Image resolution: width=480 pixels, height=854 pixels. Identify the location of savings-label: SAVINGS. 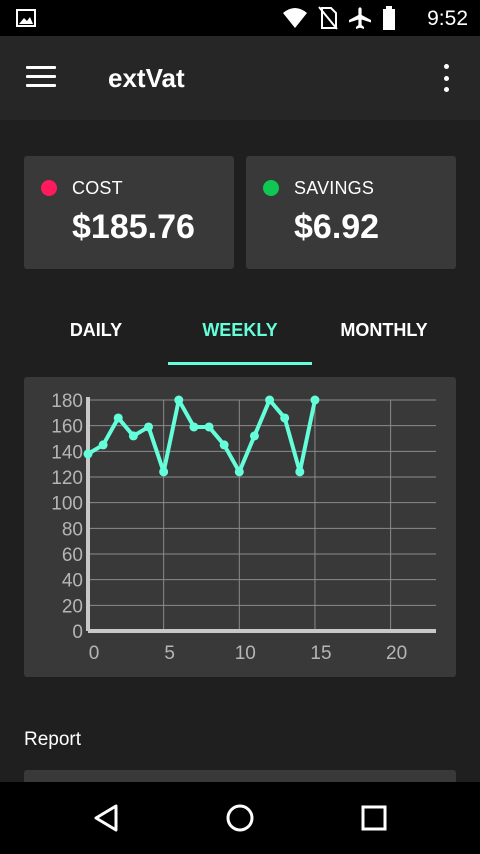
(334, 188).